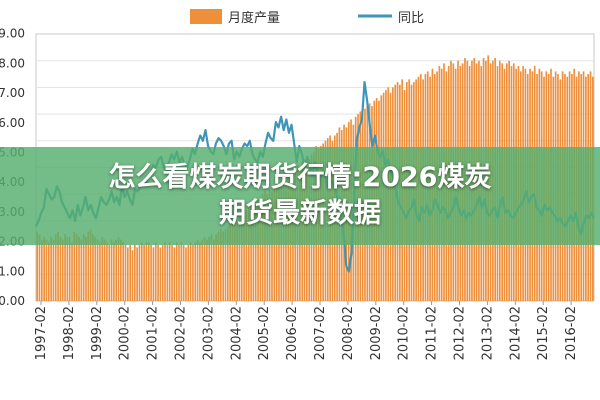 The image size is (600, 400). Describe the element at coordinates (376, 333) in the screenshot. I see `x-tick-label: 2009-02` at that location.